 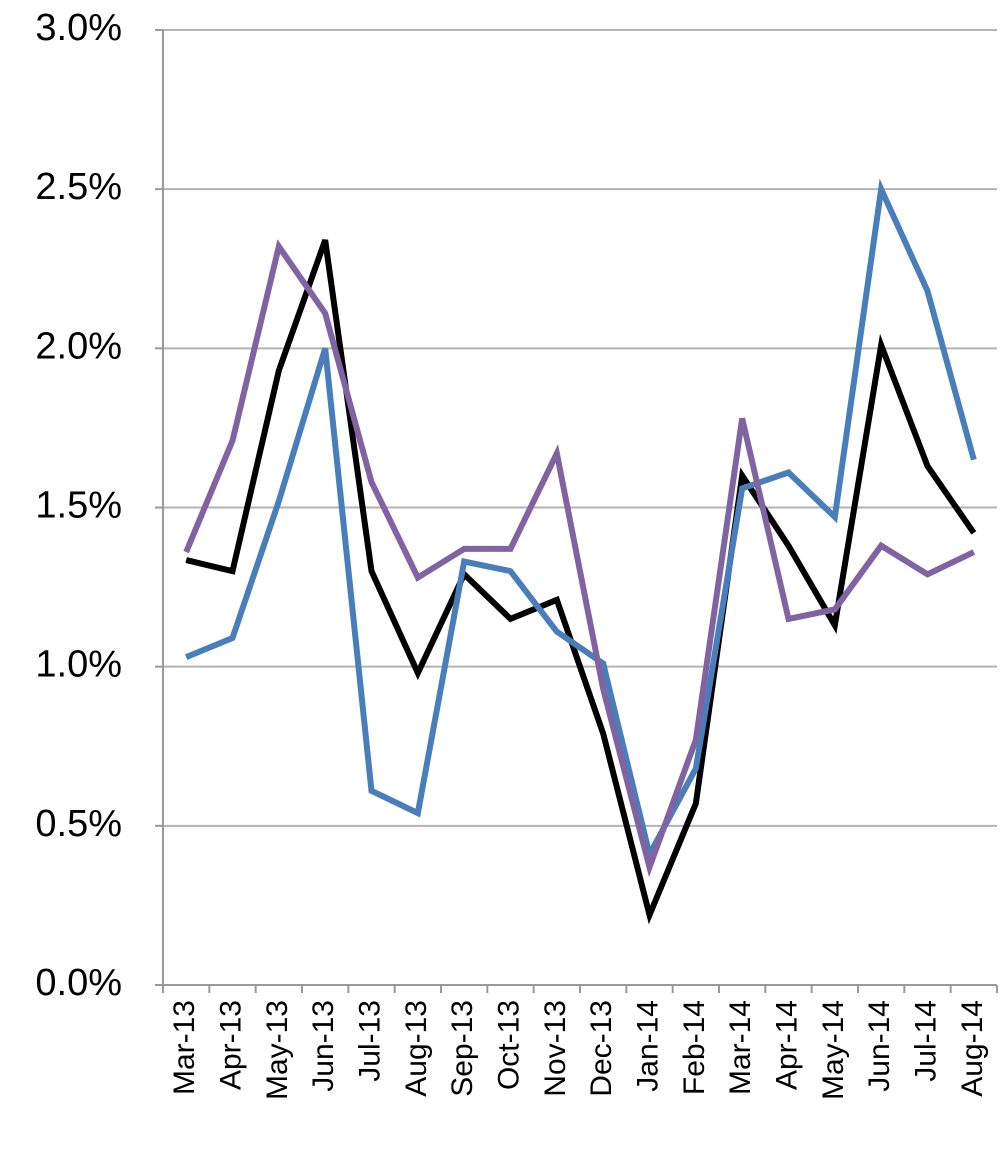 I want to click on x-tick-label: Sep-13, so click(x=462, y=1048).